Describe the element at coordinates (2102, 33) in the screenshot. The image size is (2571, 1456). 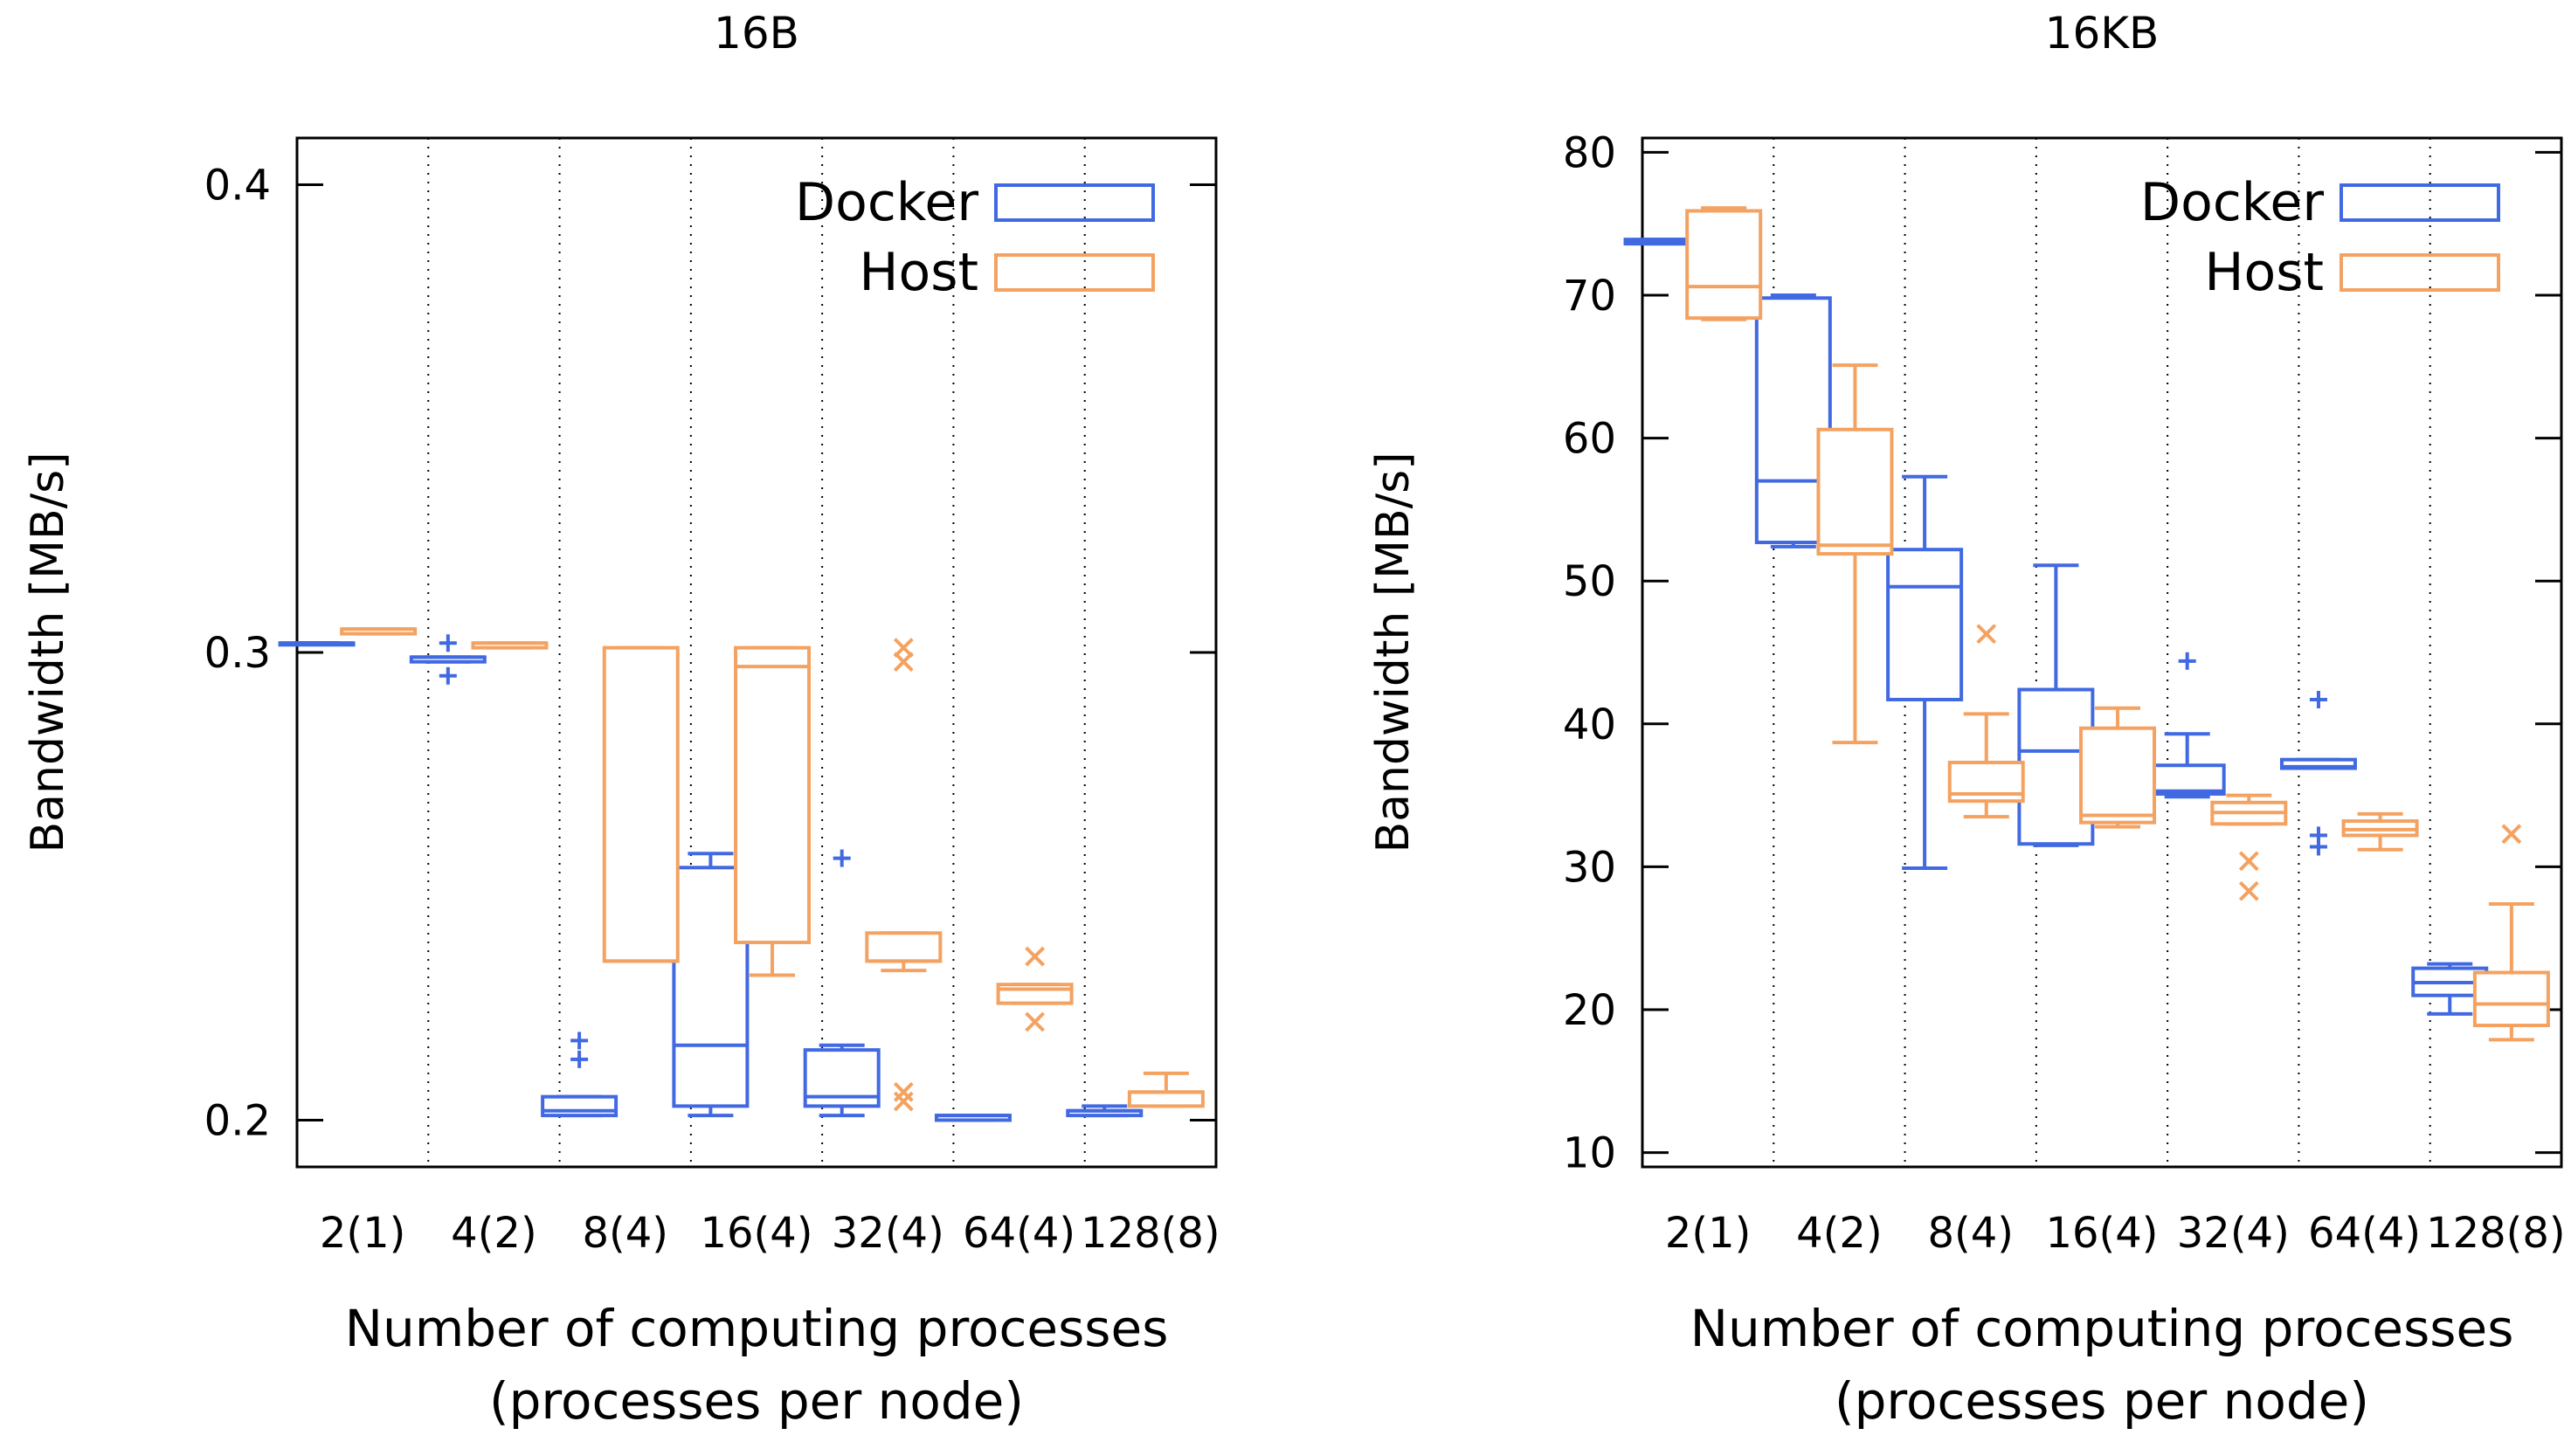
I see `chart-title: 16KB` at that location.